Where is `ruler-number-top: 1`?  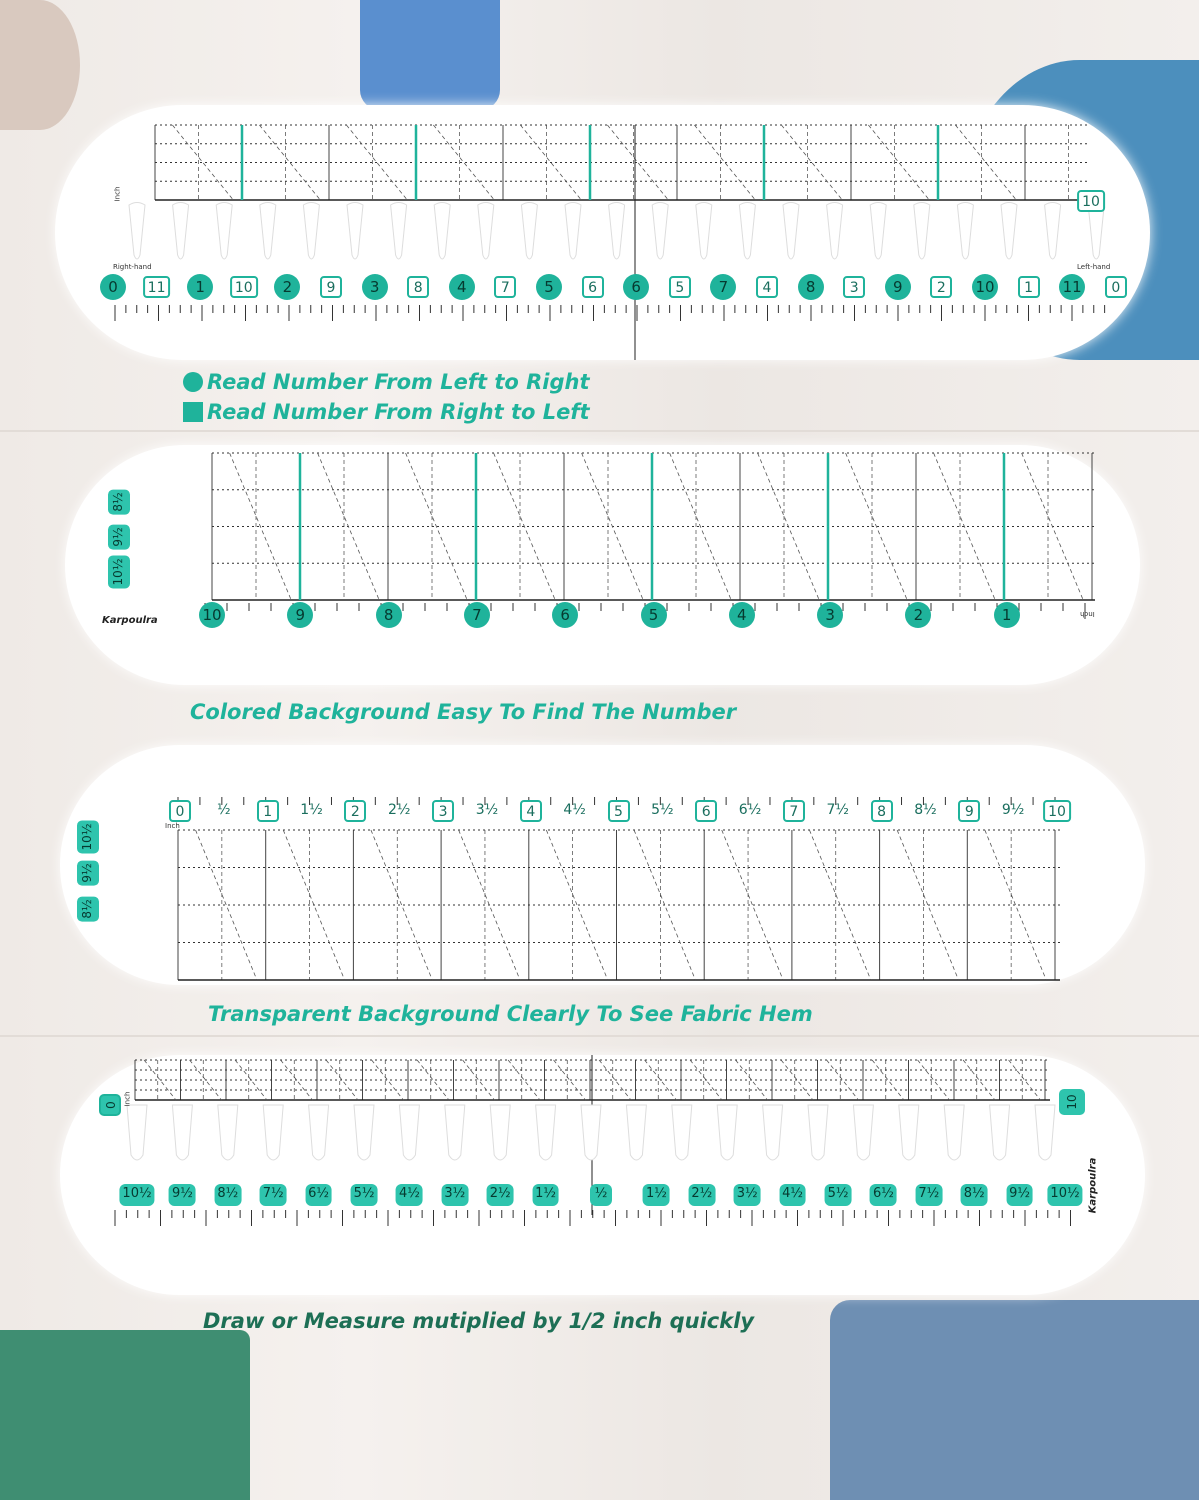 ruler-number-top: 1 is located at coordinates (267, 811).